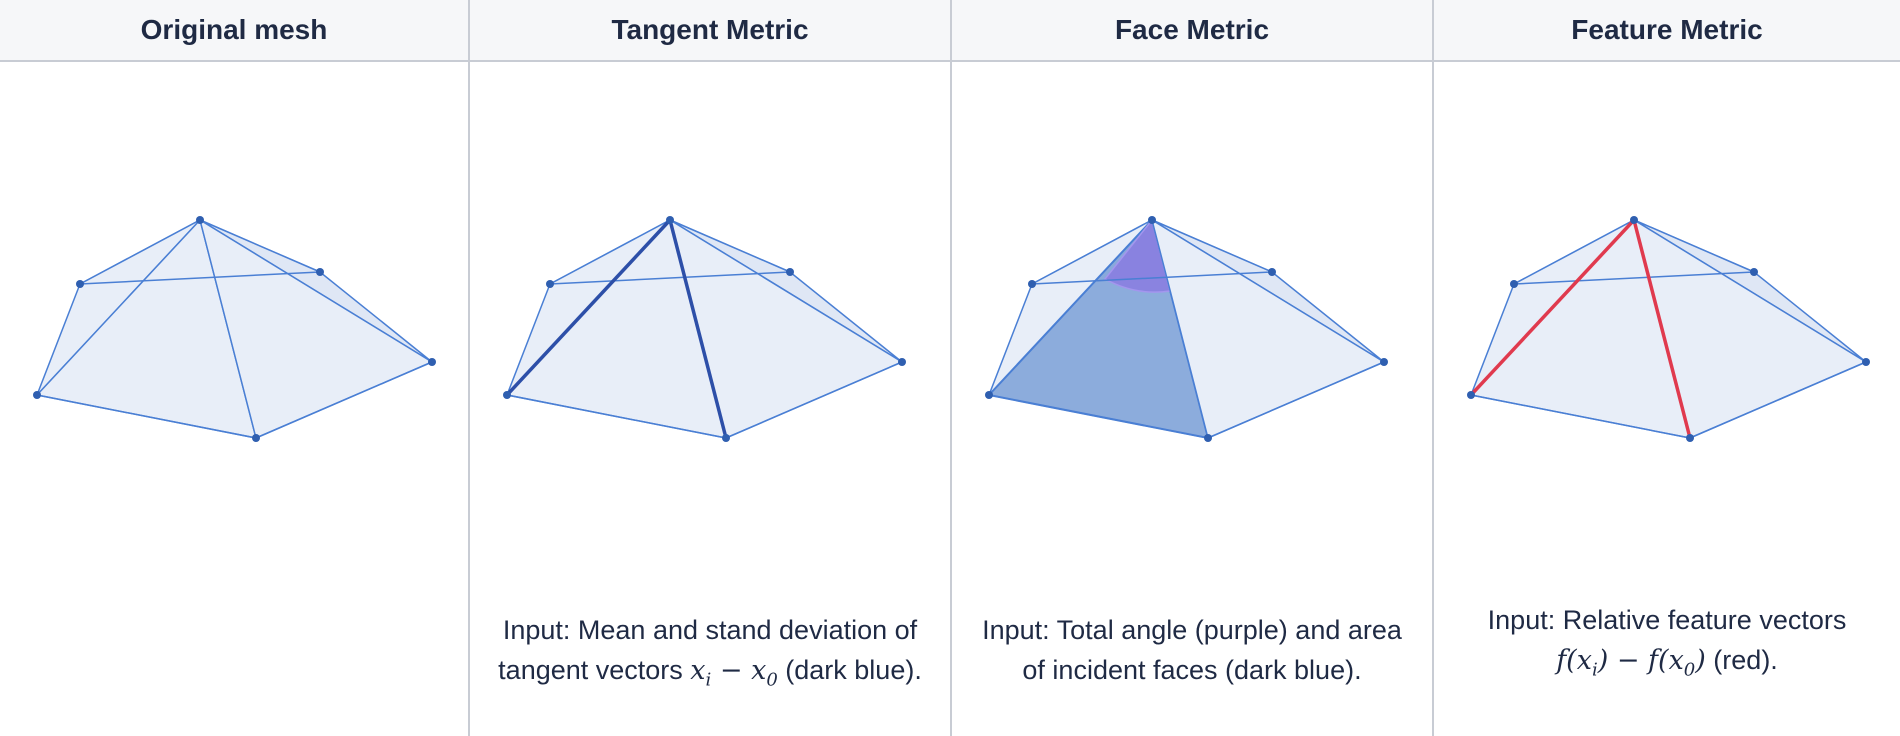  What do you see at coordinates (710, 31) in the screenshot?
I see `header-tangent-metric: Tangent Metric` at bounding box center [710, 31].